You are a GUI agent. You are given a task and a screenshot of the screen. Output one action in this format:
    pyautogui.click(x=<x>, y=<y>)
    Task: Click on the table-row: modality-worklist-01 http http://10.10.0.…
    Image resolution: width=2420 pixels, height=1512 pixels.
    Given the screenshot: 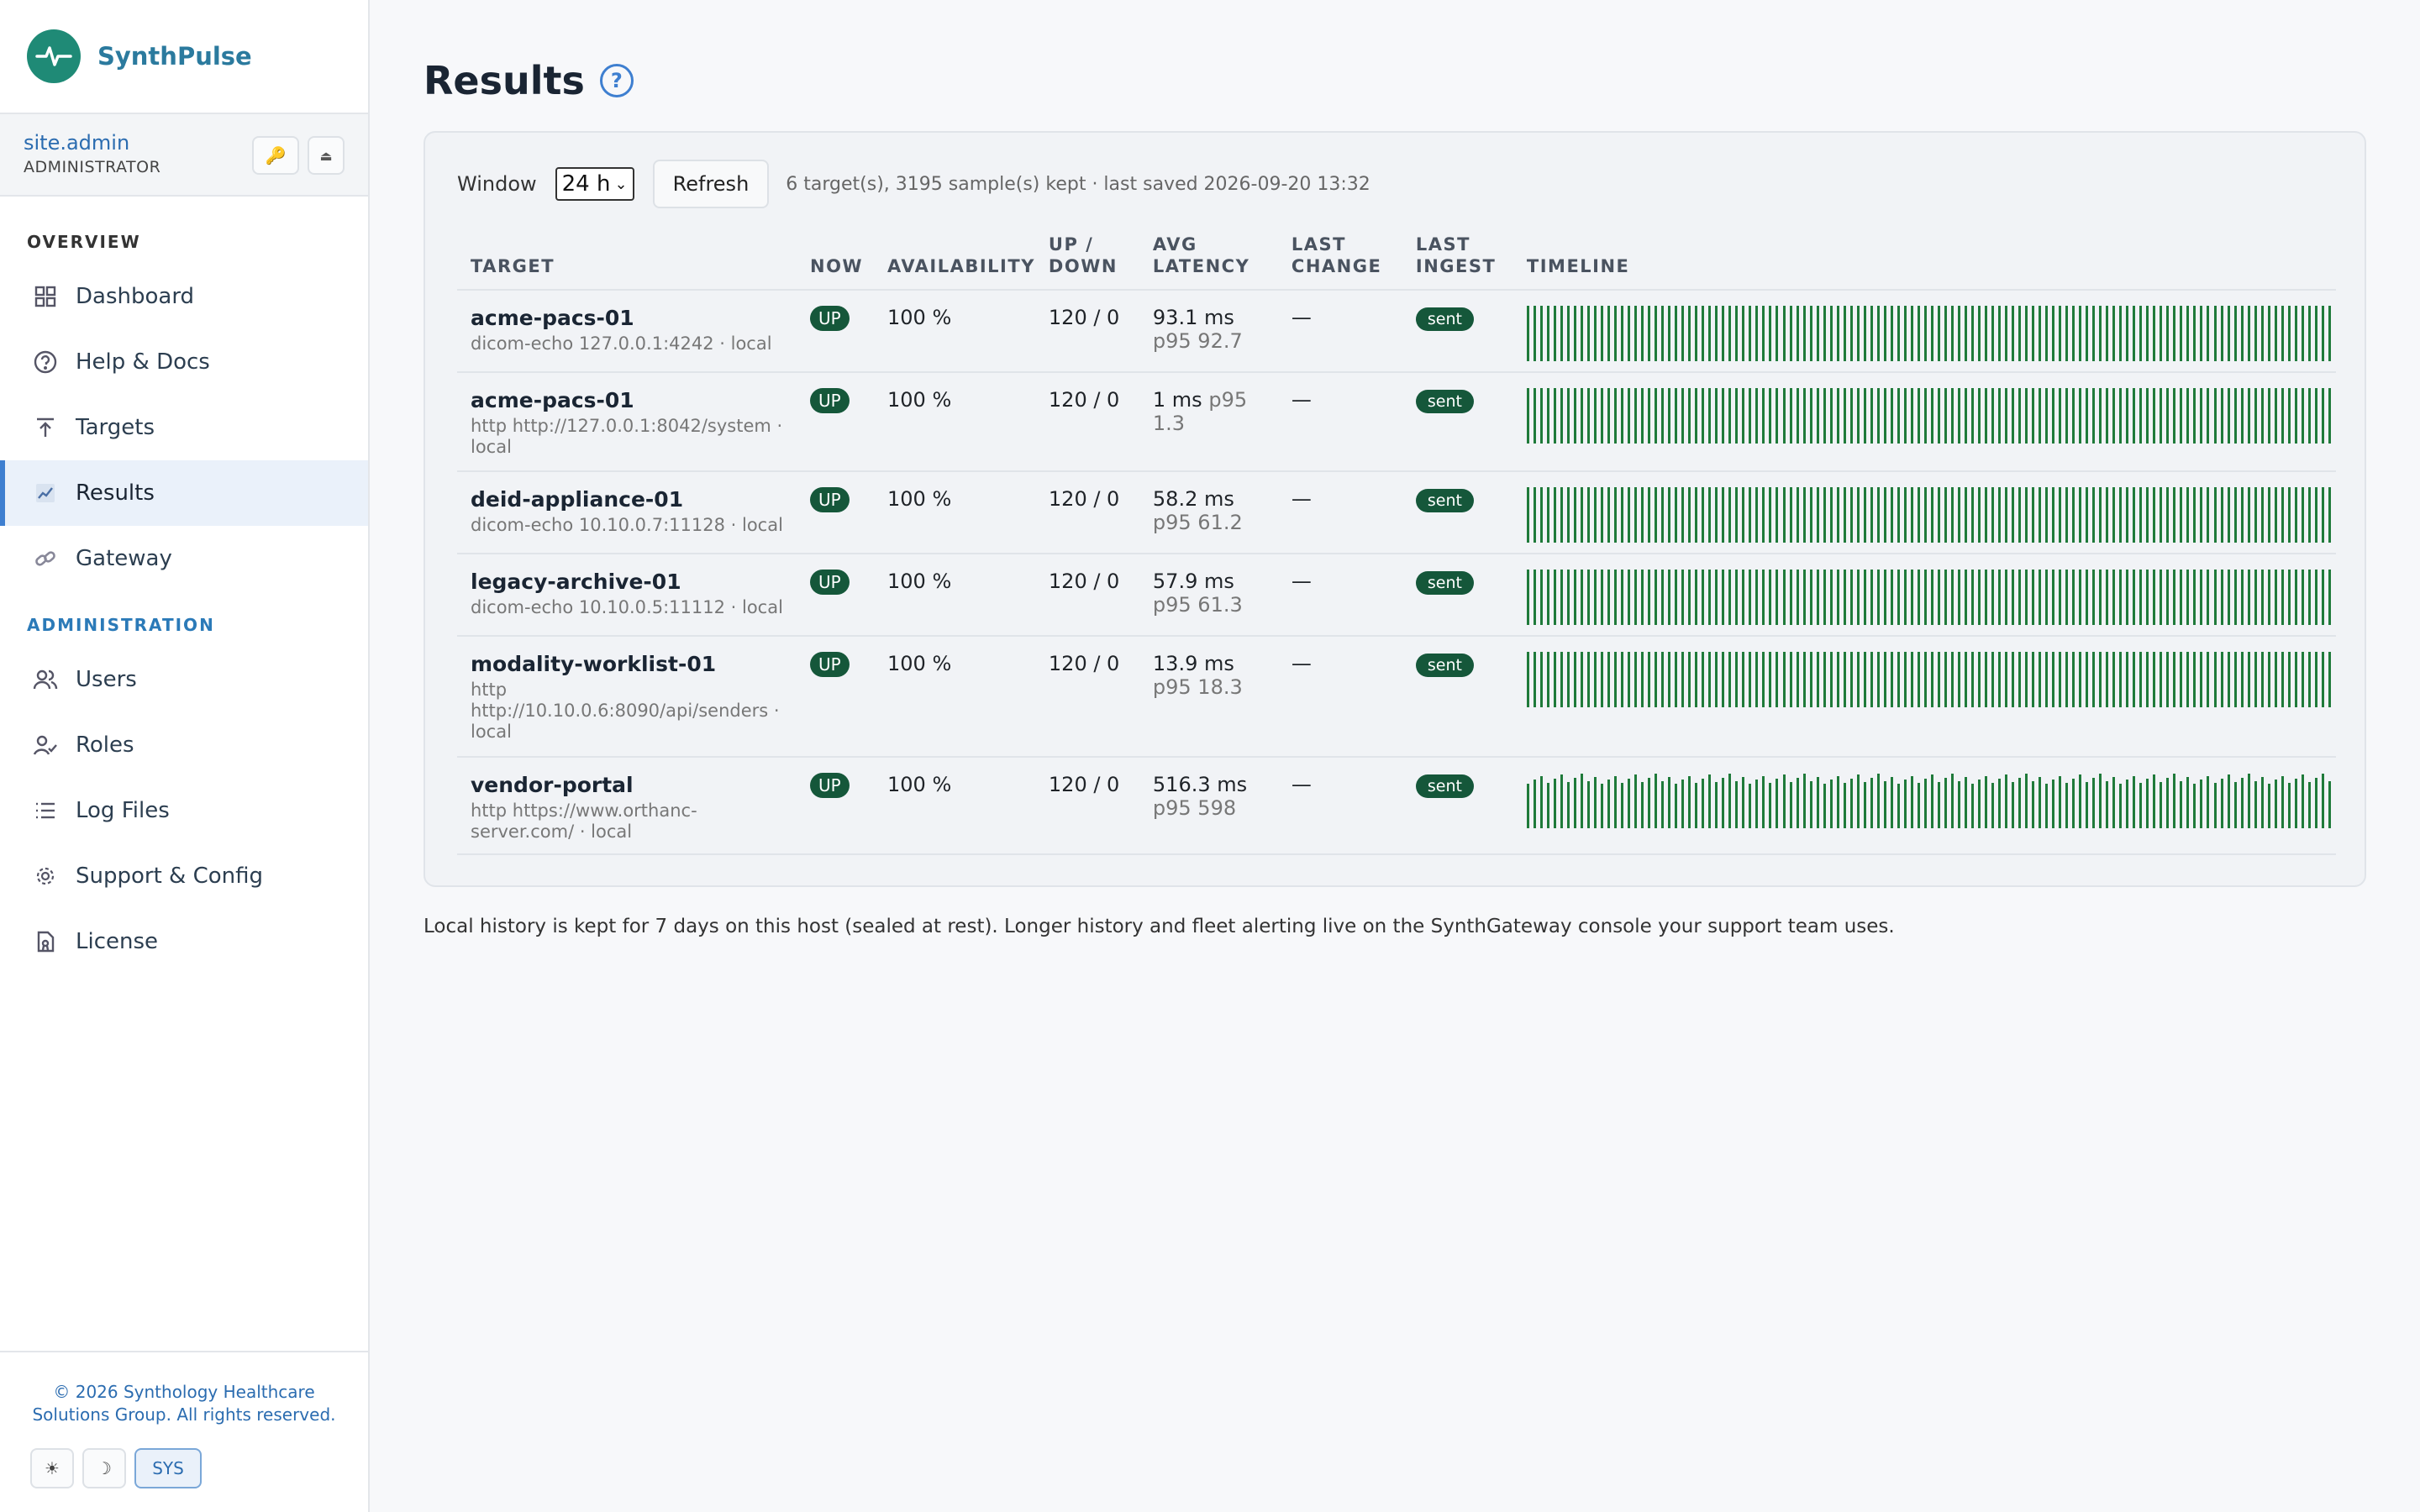 What is the action you would take?
    pyautogui.click(x=1396, y=696)
    